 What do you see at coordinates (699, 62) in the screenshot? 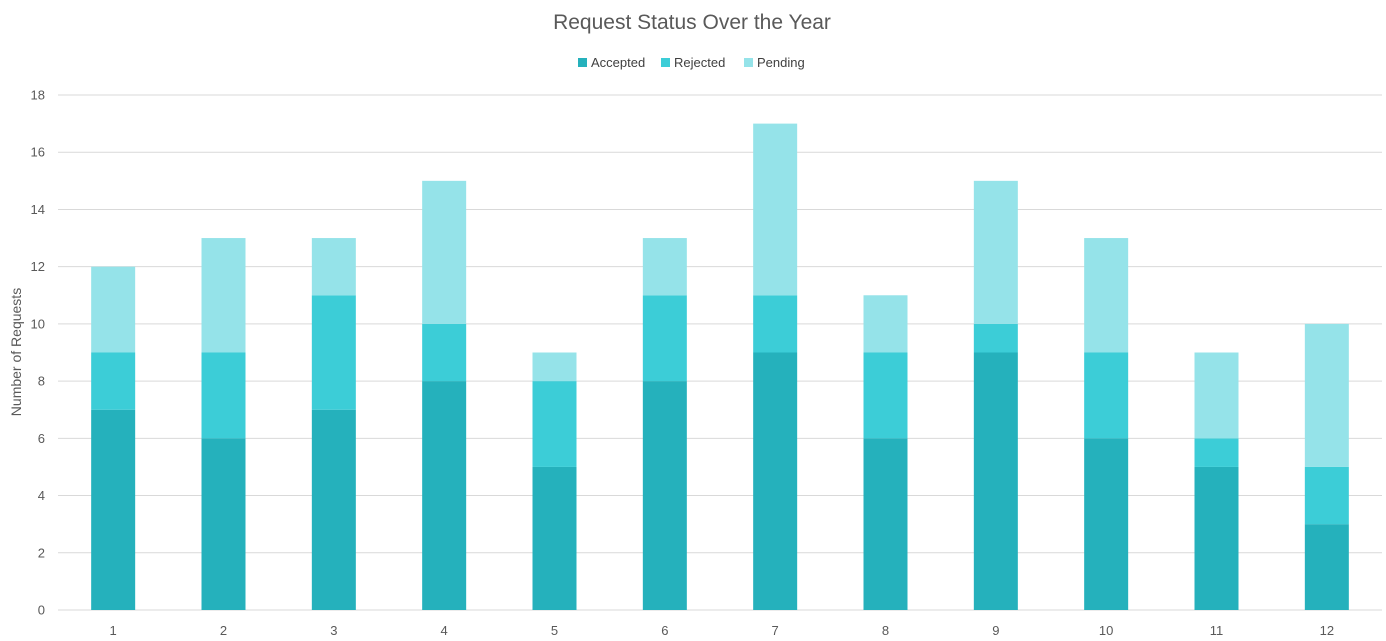
I see `legend-label-rejected: Rejected` at bounding box center [699, 62].